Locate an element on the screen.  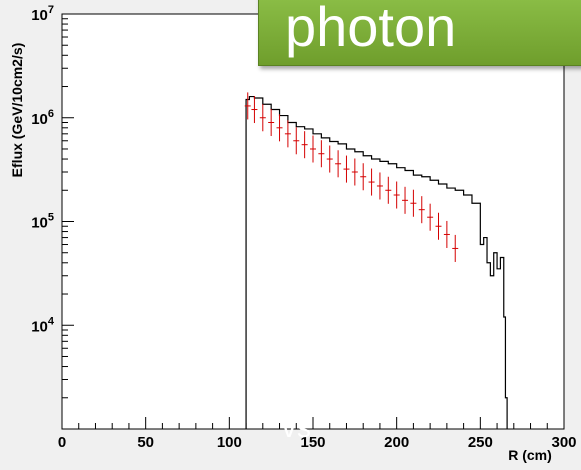
x-tick-label: 150 is located at coordinates (312, 442).